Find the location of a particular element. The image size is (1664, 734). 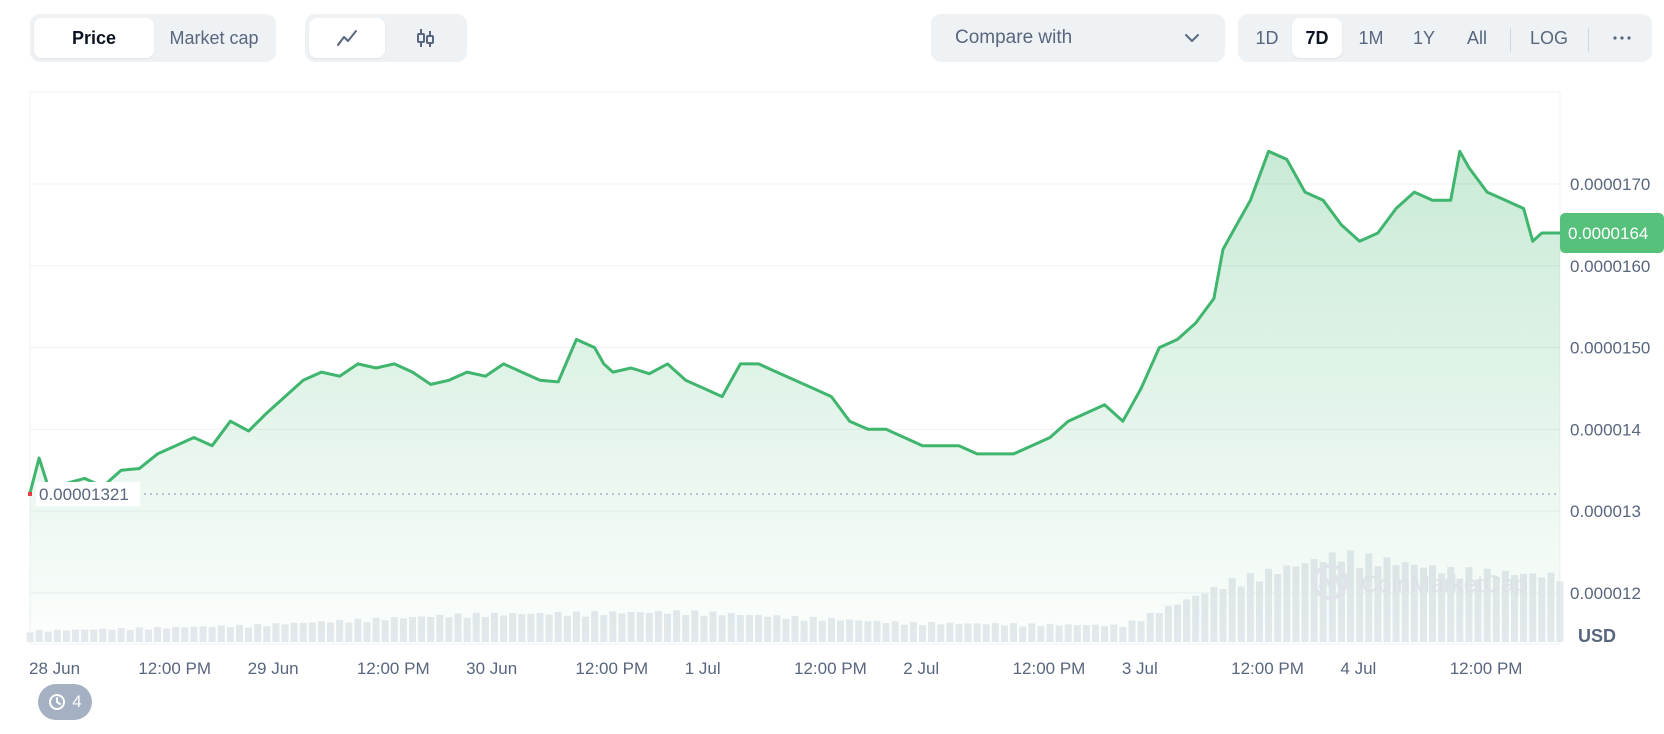

line-chart-icon is located at coordinates (347, 38).